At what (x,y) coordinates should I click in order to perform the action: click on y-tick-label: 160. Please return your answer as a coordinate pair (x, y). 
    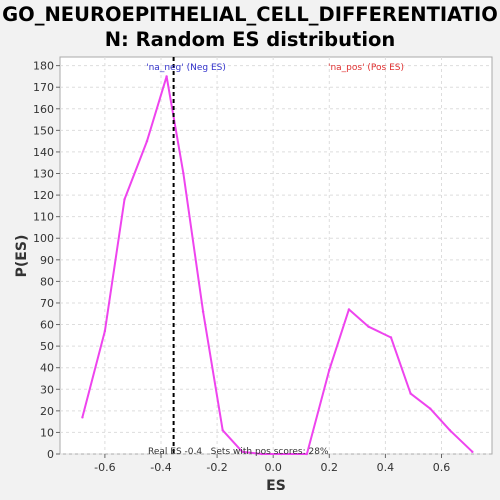
    Looking at the image, I should click on (43, 109).